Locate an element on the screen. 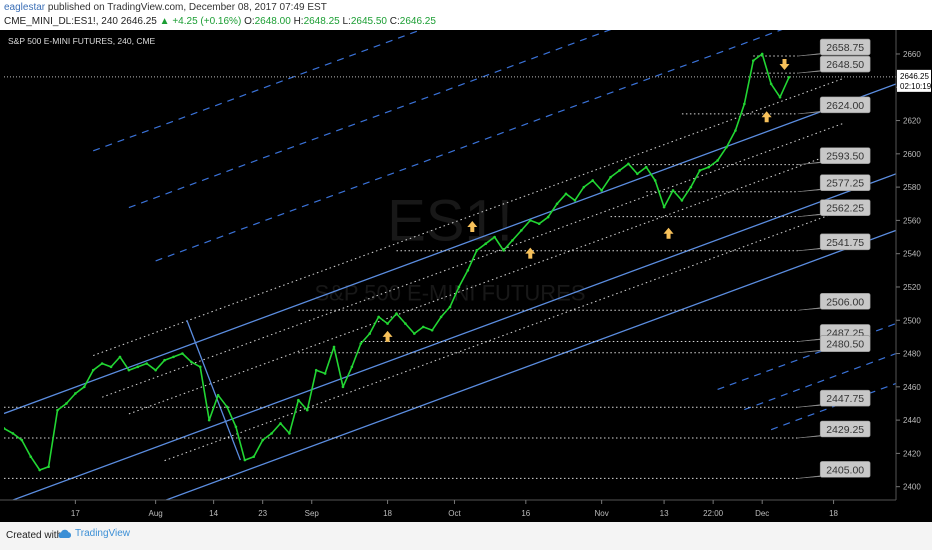 This screenshot has width=932, height=550. connector-line is located at coordinates (213, 390).